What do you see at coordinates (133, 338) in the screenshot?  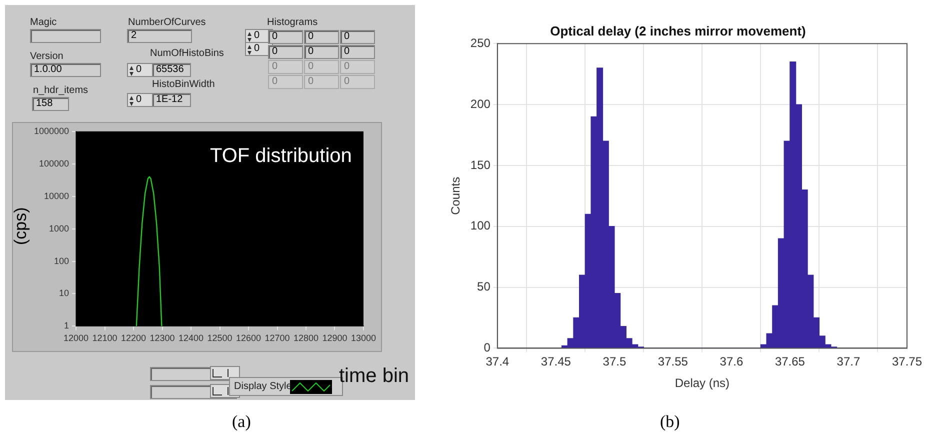 I see `x-tick-label: 12200` at bounding box center [133, 338].